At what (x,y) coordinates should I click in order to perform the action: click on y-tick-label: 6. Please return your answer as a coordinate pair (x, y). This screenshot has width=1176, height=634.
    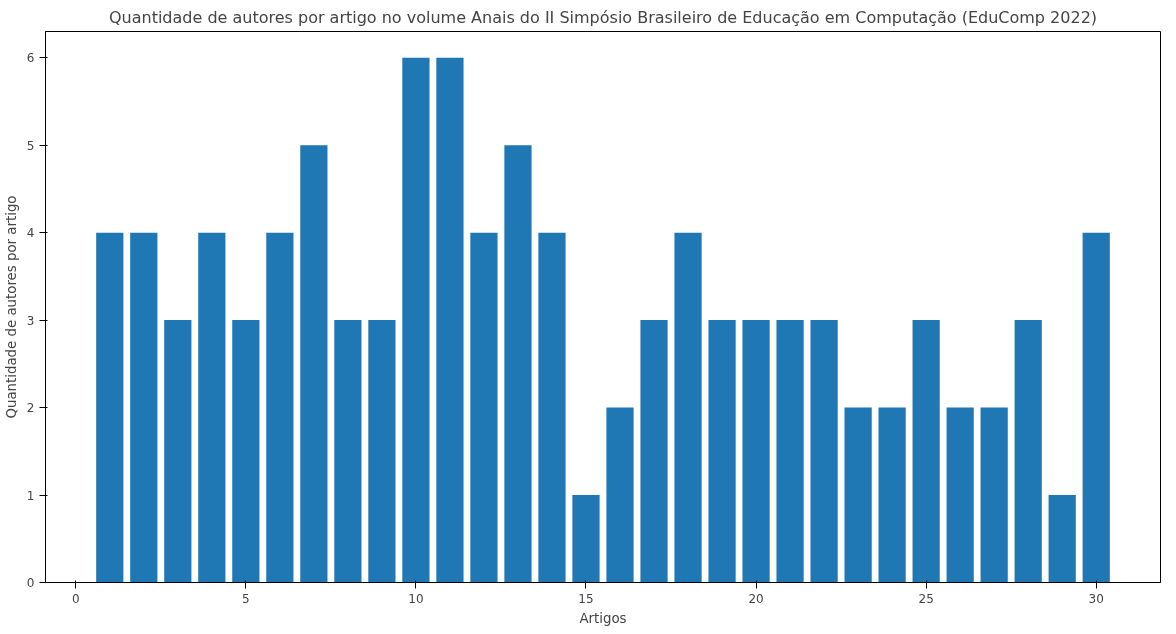
    Looking at the image, I should click on (30, 58).